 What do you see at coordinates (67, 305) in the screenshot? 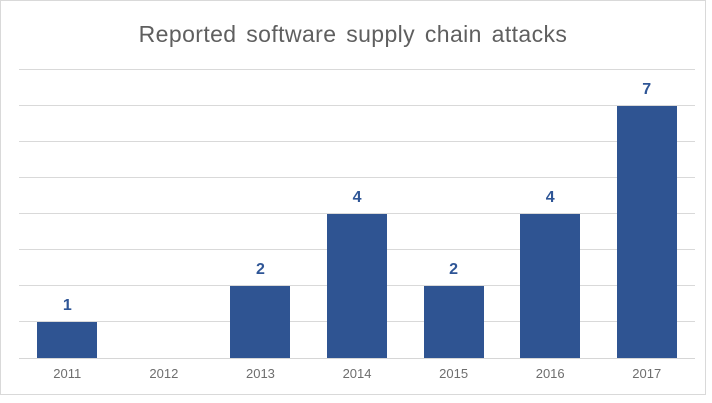
I see `data-label-2011: 1` at bounding box center [67, 305].